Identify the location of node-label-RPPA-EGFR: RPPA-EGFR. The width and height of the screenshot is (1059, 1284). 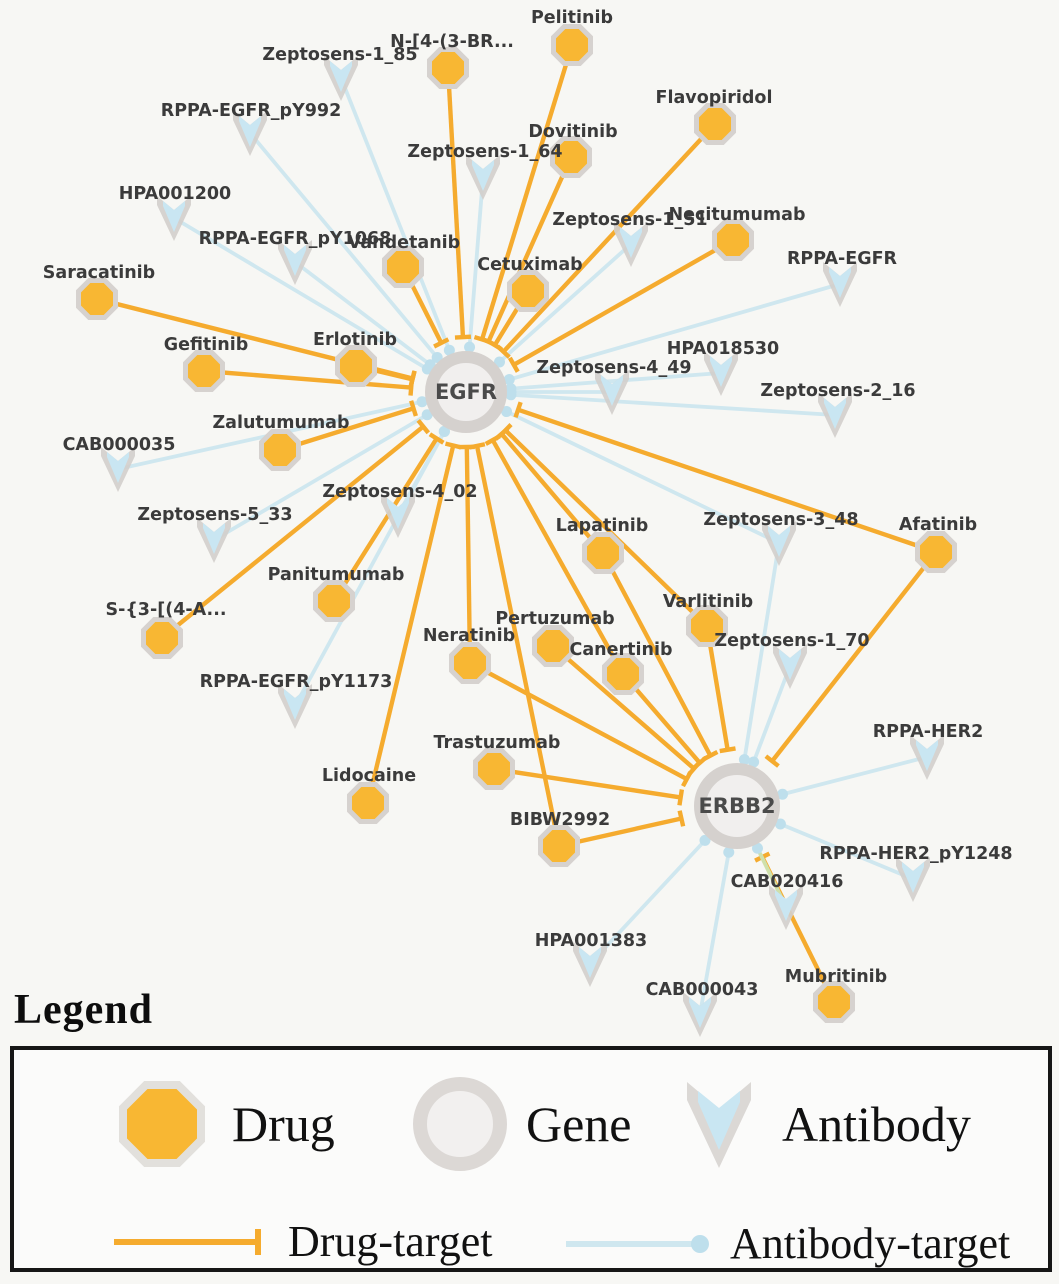
(842, 259).